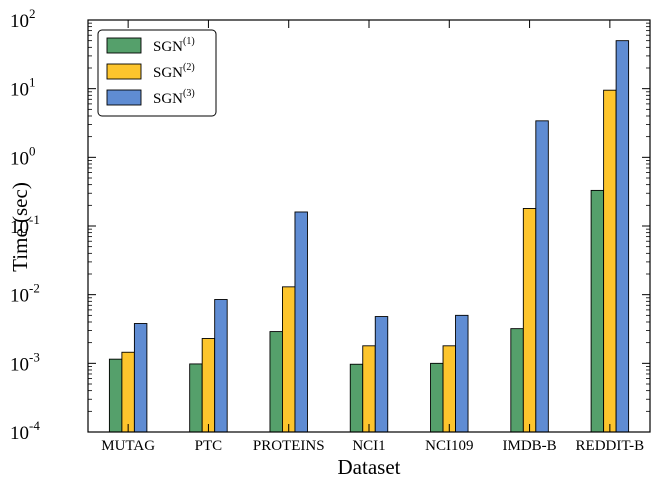 The image size is (652, 479). What do you see at coordinates (381, 374) in the screenshot?
I see `bar-nci1-s3` at bounding box center [381, 374].